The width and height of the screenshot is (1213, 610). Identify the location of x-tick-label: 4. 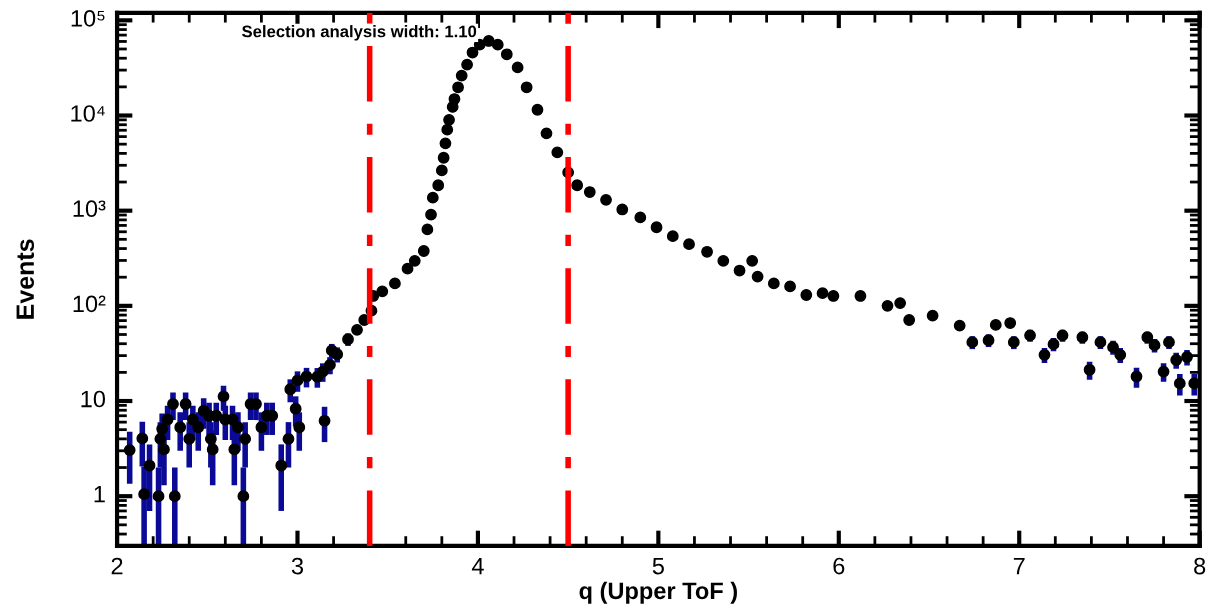
(477, 566).